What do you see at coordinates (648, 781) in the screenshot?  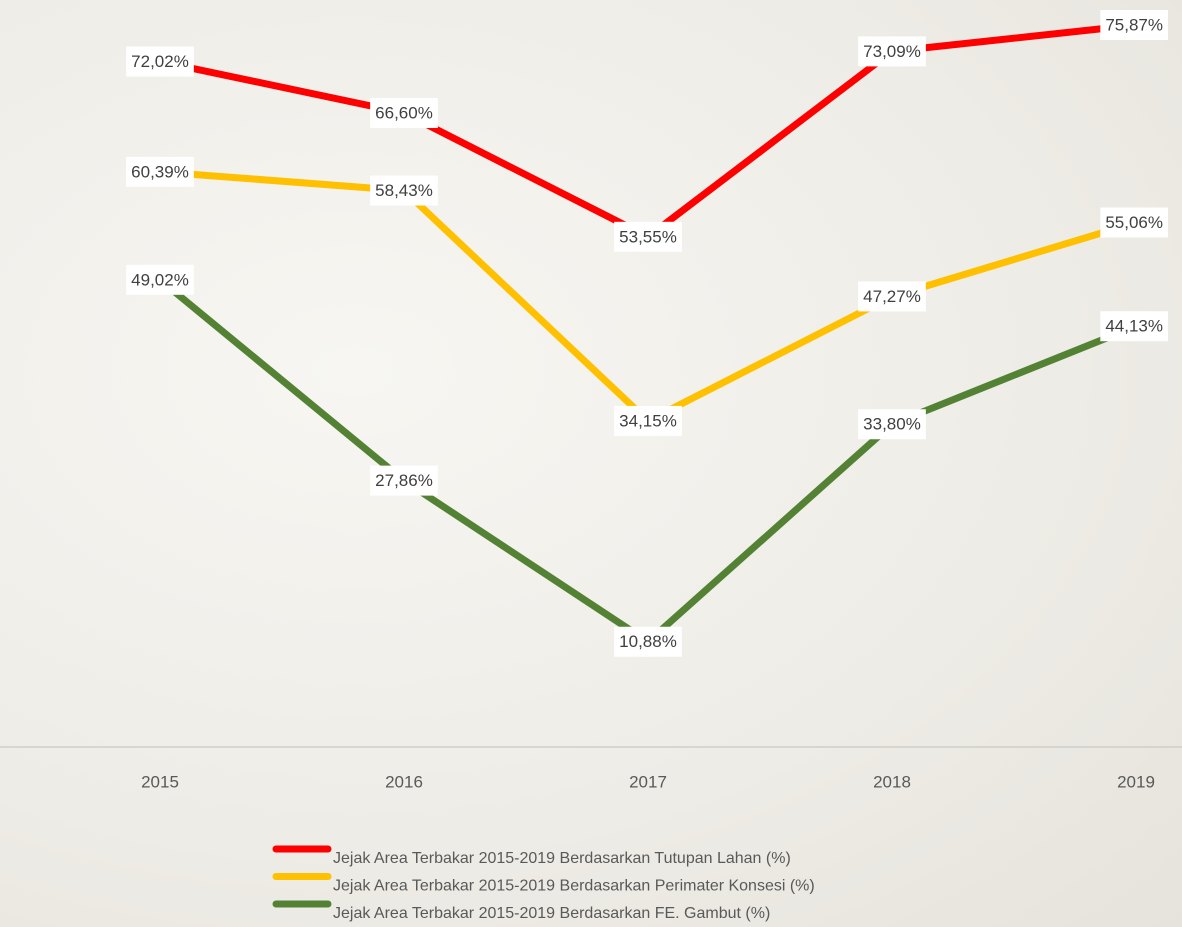 I see `x-tick-label: 2017` at bounding box center [648, 781].